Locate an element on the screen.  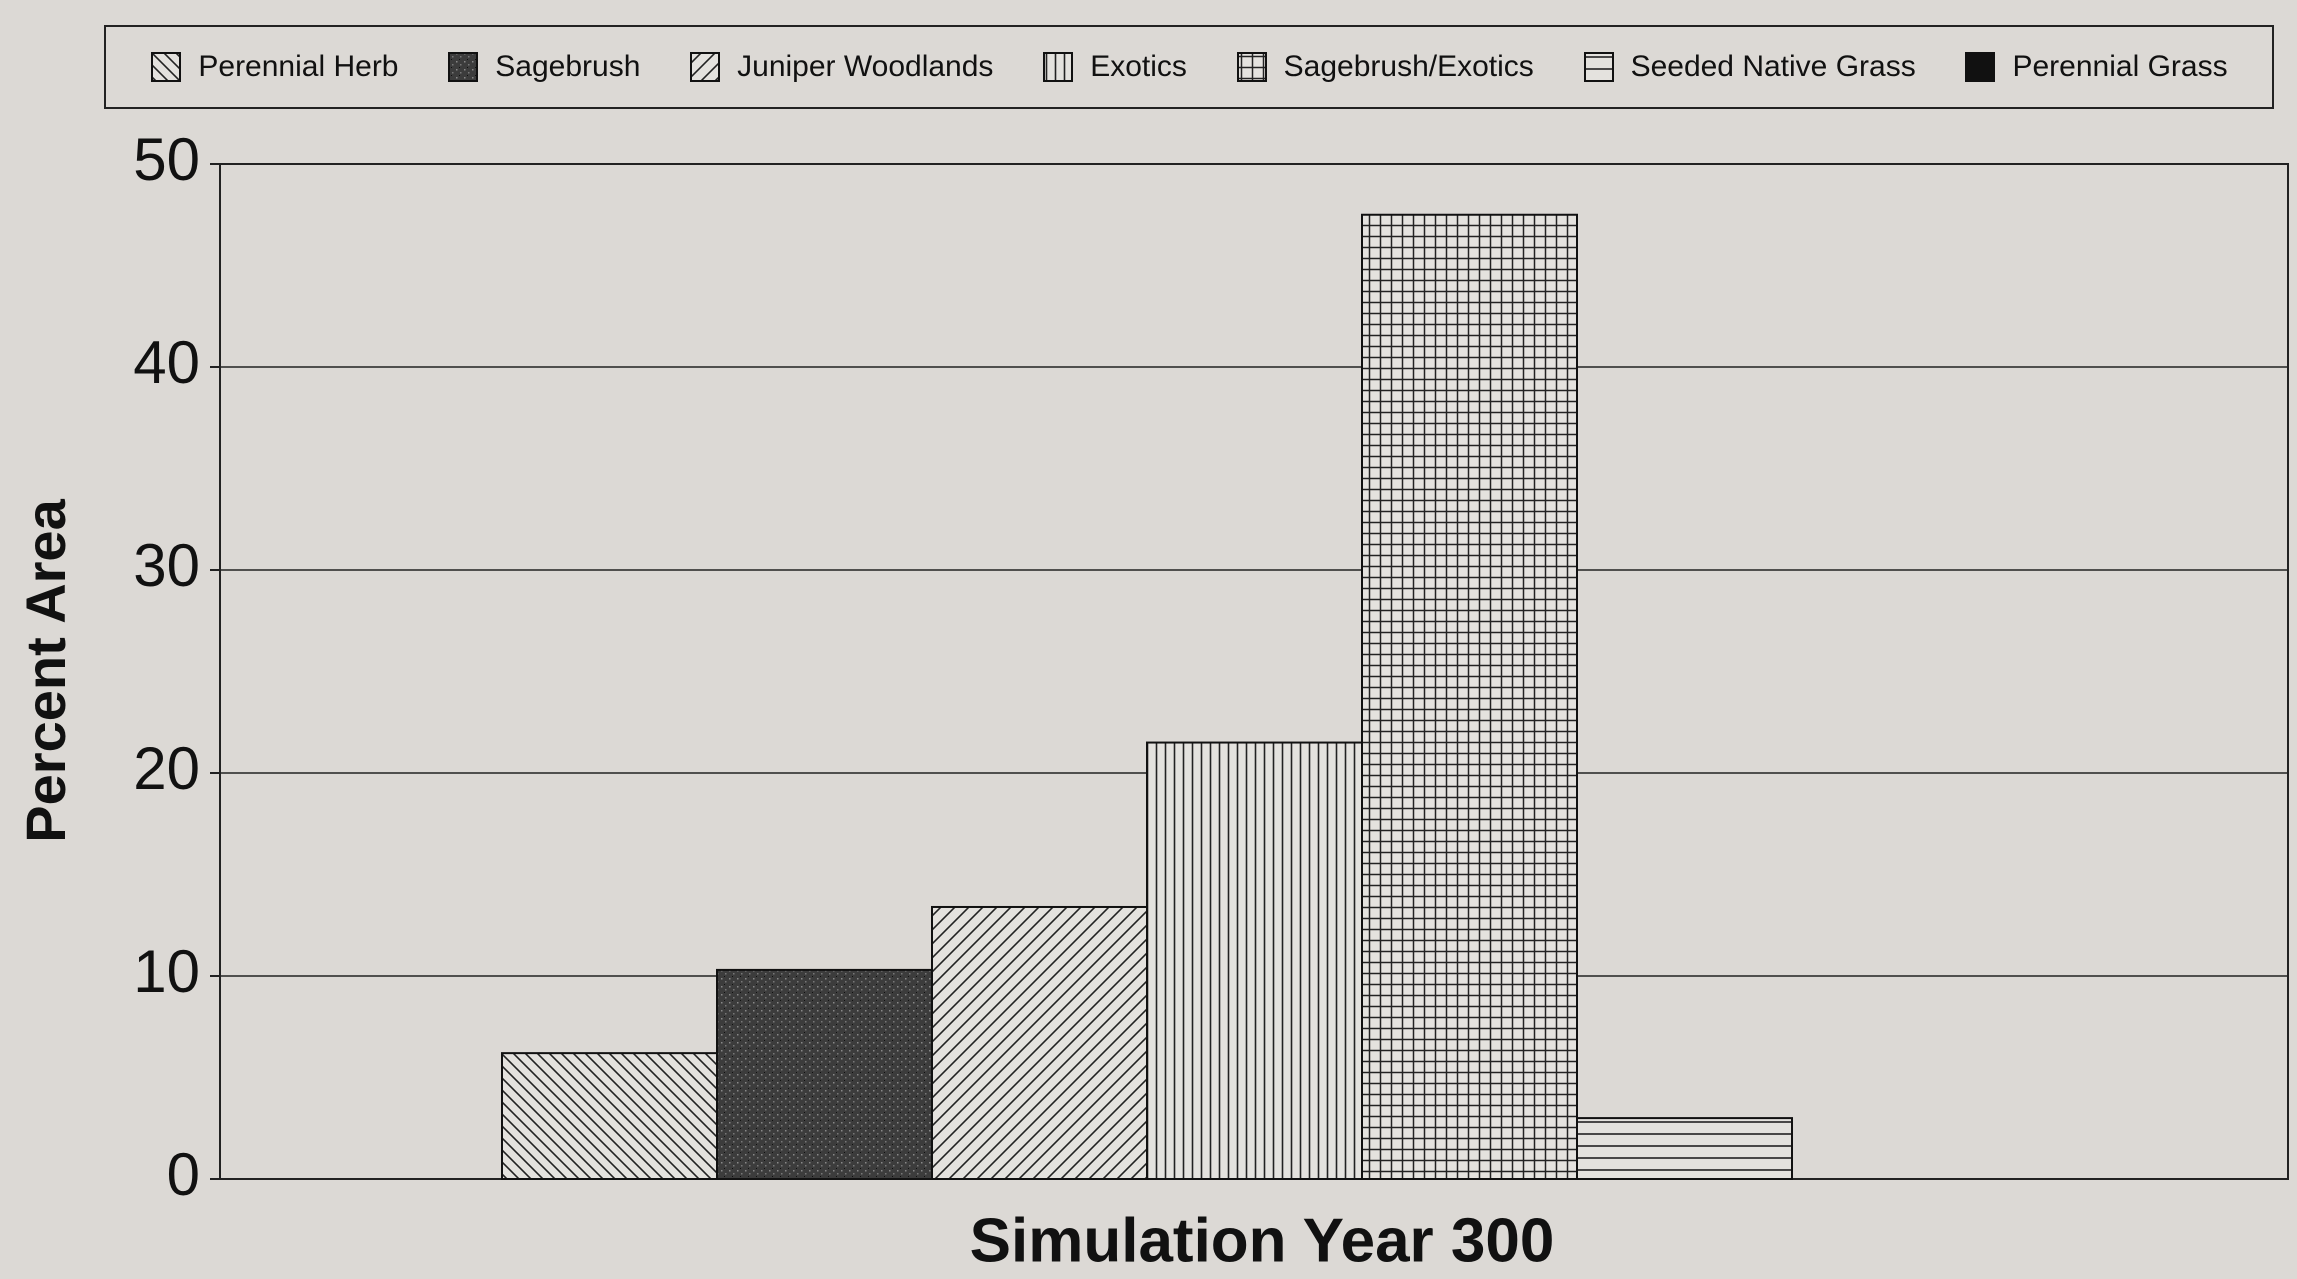
legend-item: Perennial Grass is located at coordinates (2096, 67).